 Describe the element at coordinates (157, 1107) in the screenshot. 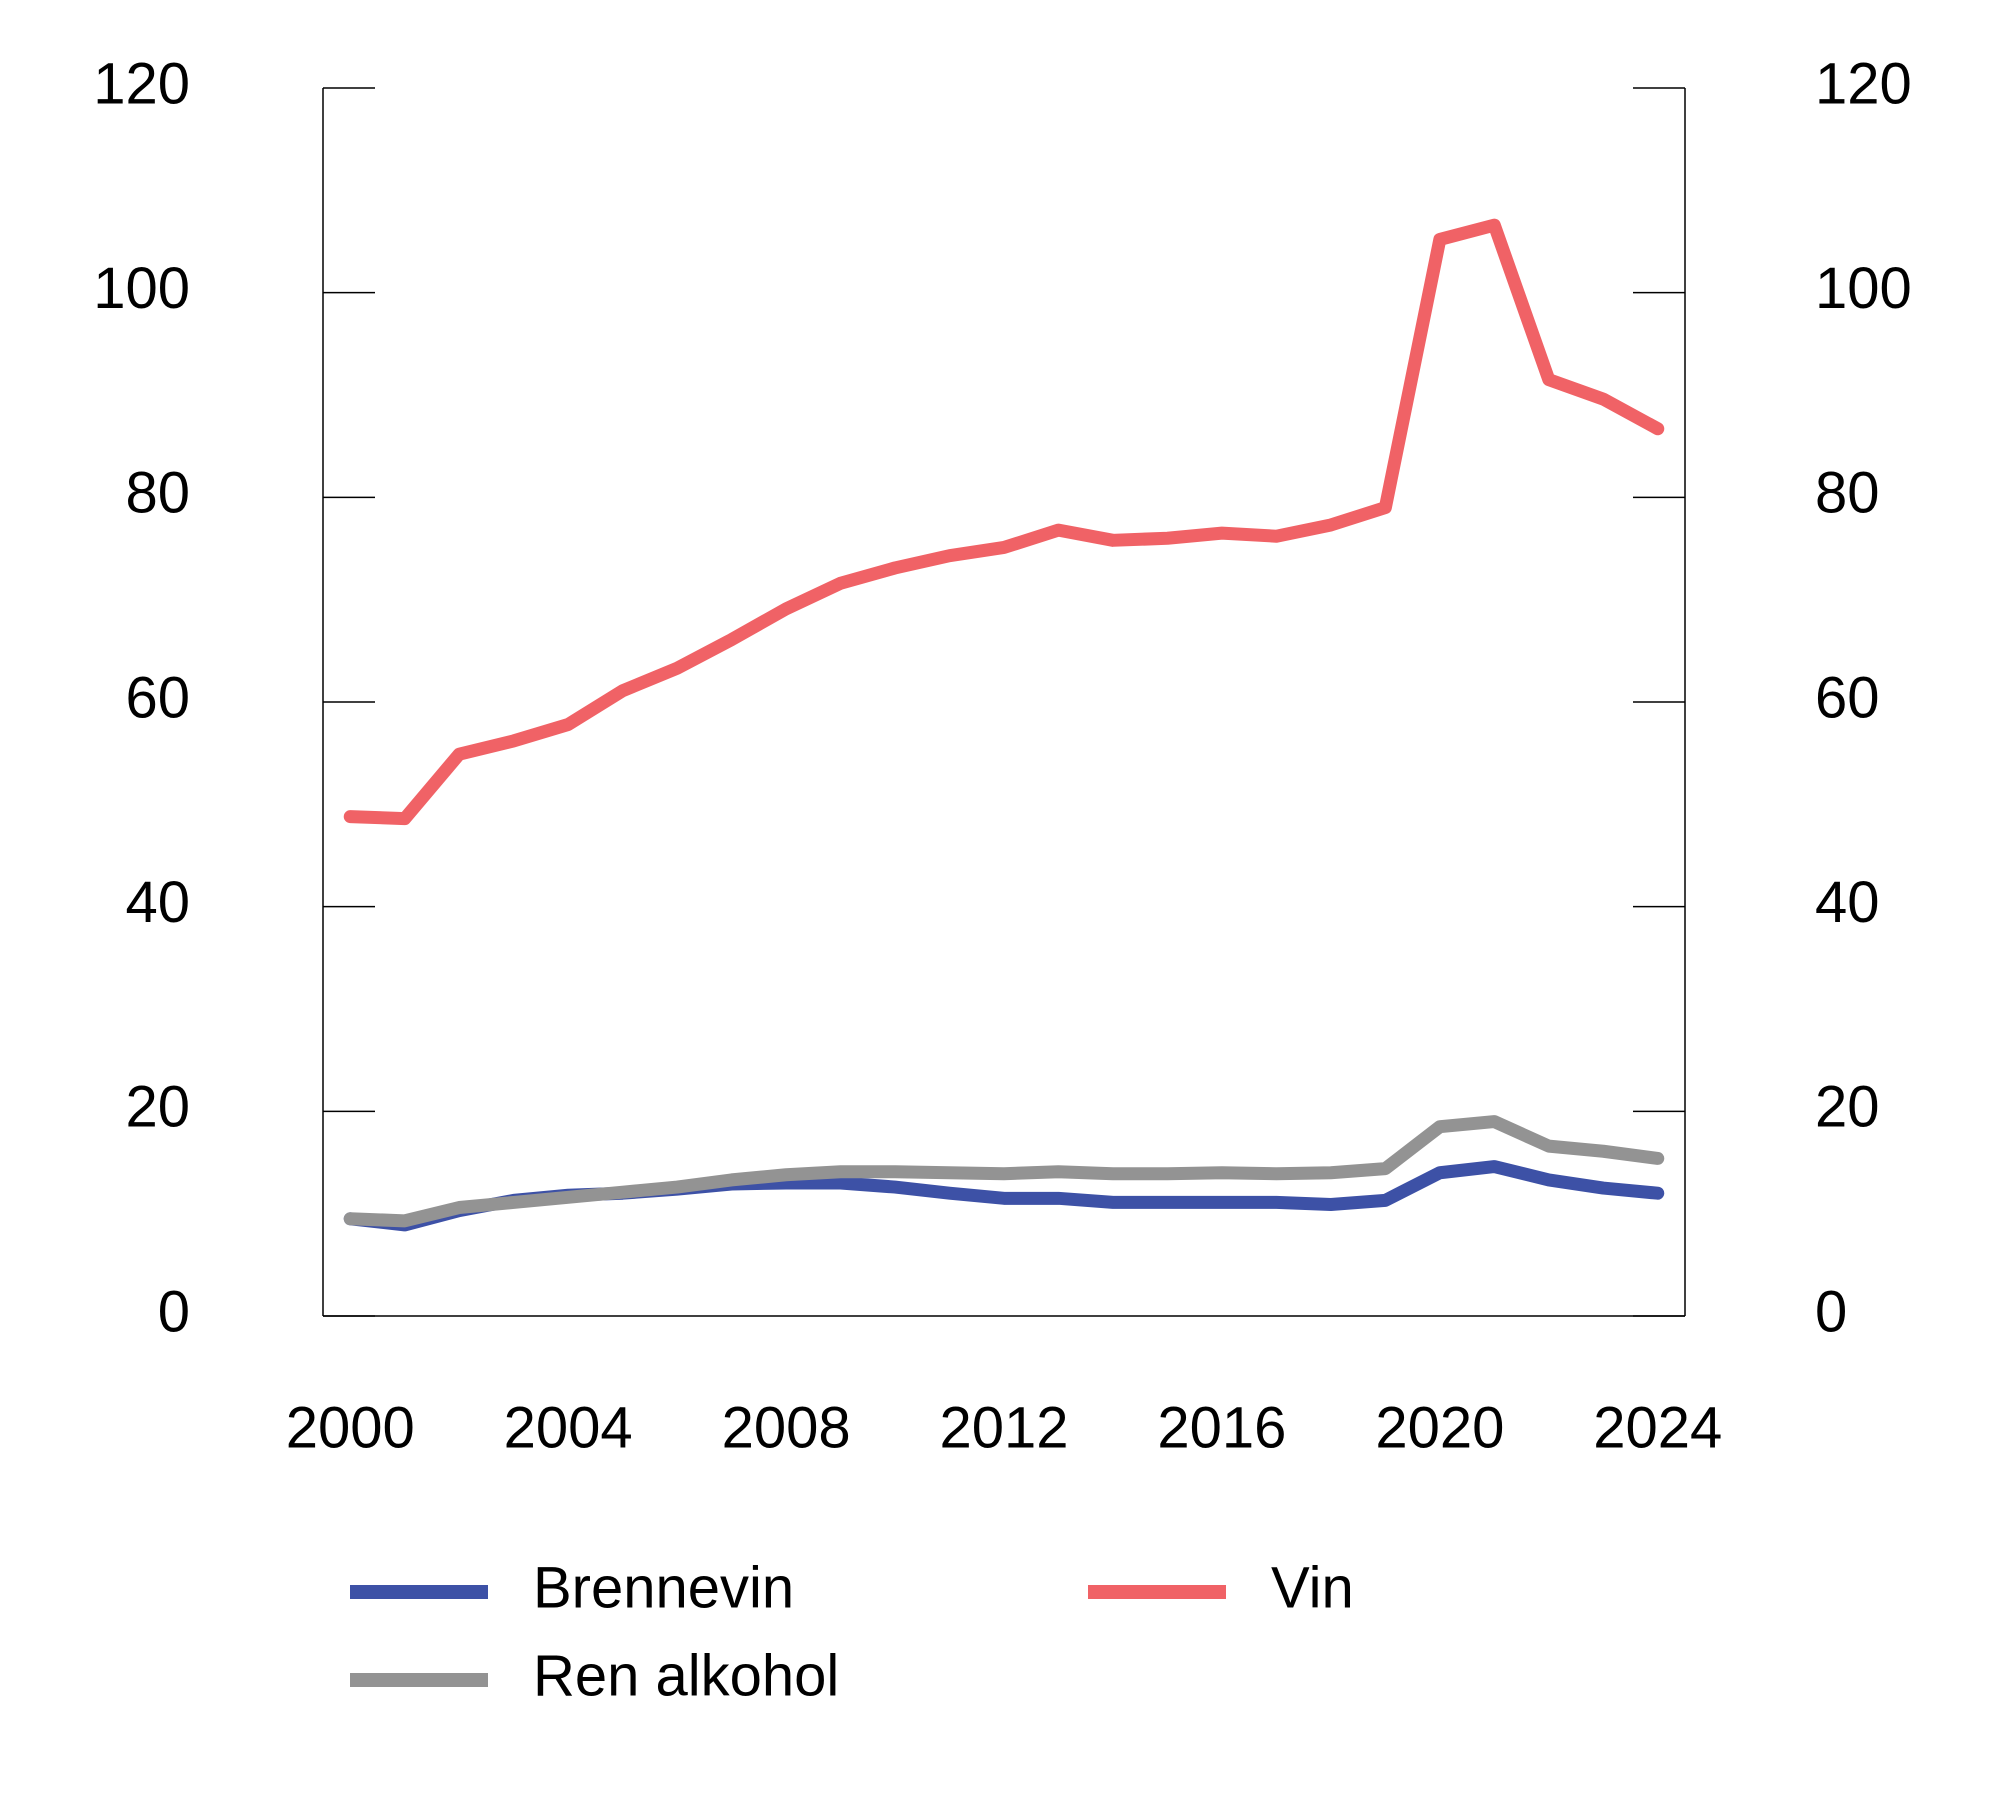

I see `y-tick-label: 20` at that location.